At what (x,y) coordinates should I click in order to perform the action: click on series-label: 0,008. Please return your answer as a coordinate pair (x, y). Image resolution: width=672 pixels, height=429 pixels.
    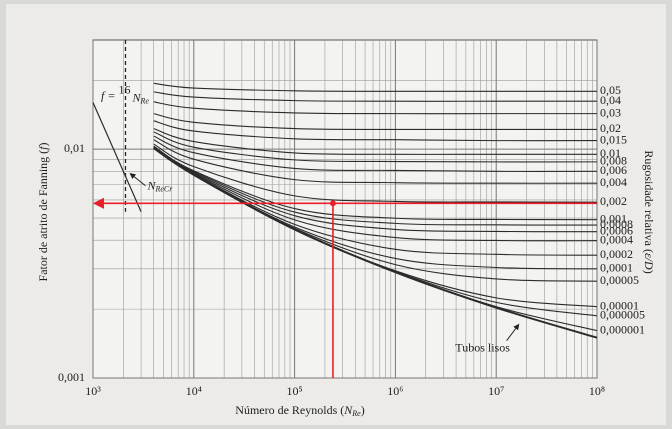
    Looking at the image, I should click on (613, 161).